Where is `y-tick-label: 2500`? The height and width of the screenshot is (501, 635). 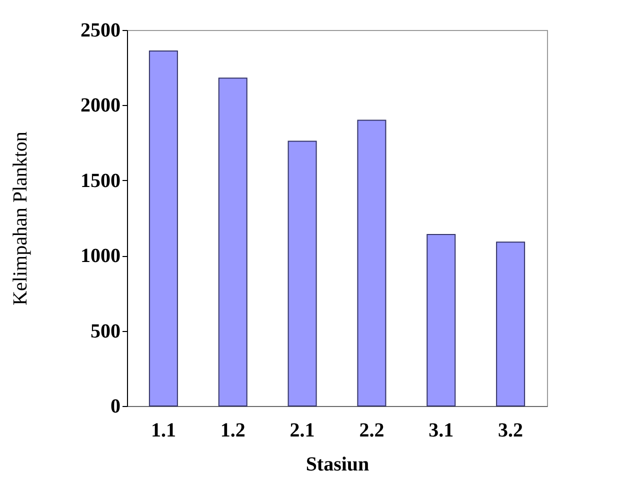 y-tick-label: 2500 is located at coordinates (100, 31).